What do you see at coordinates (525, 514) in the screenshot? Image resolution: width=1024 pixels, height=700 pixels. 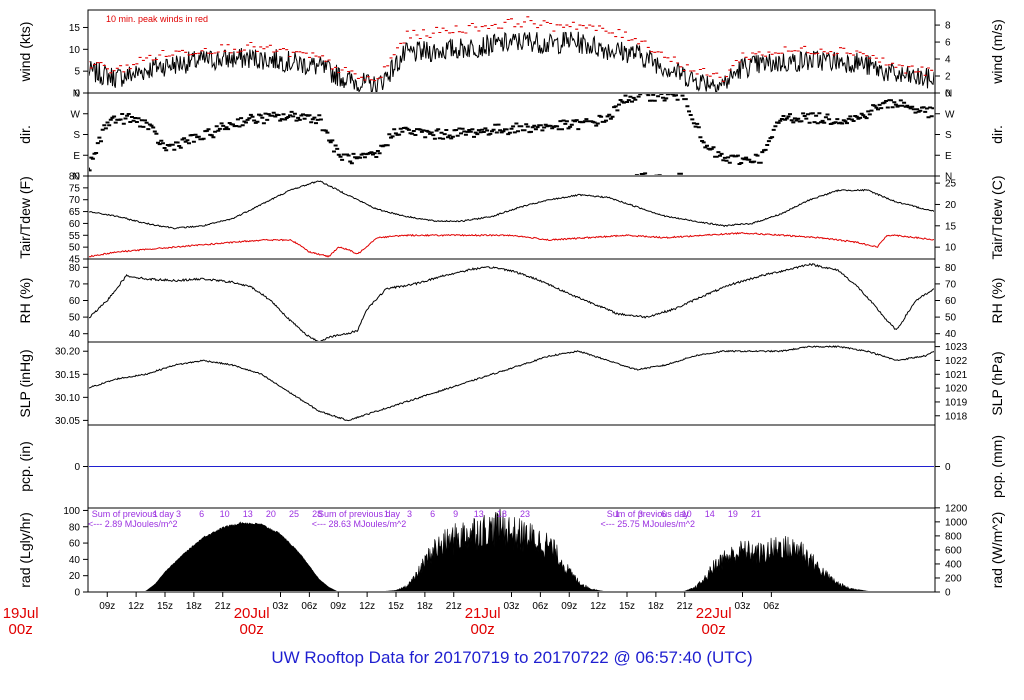 I see `rad-hour-label: 23` at bounding box center [525, 514].